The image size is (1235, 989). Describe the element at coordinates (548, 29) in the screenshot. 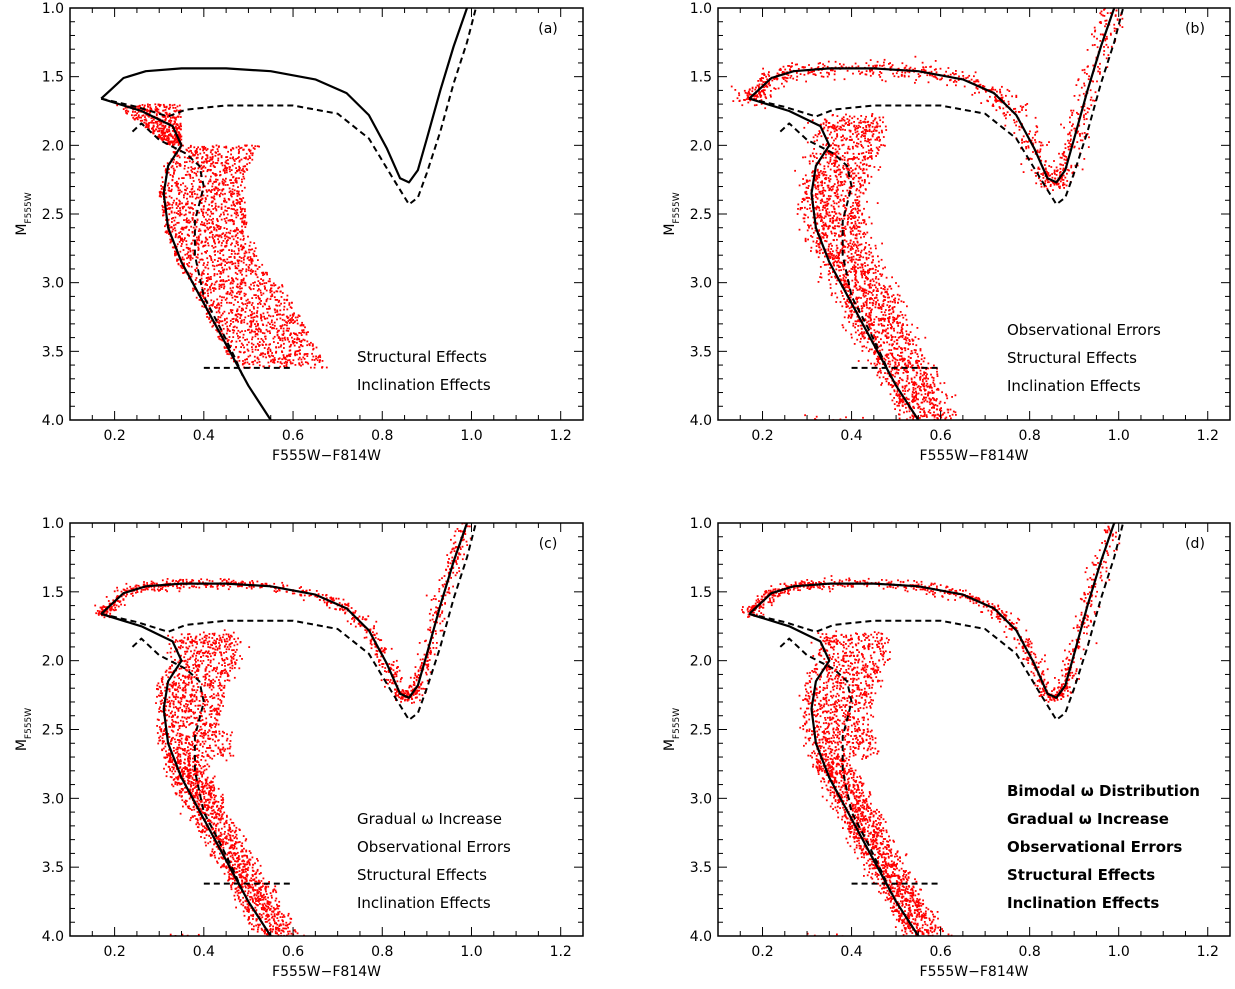

I see `panel-label: (a)` at that location.